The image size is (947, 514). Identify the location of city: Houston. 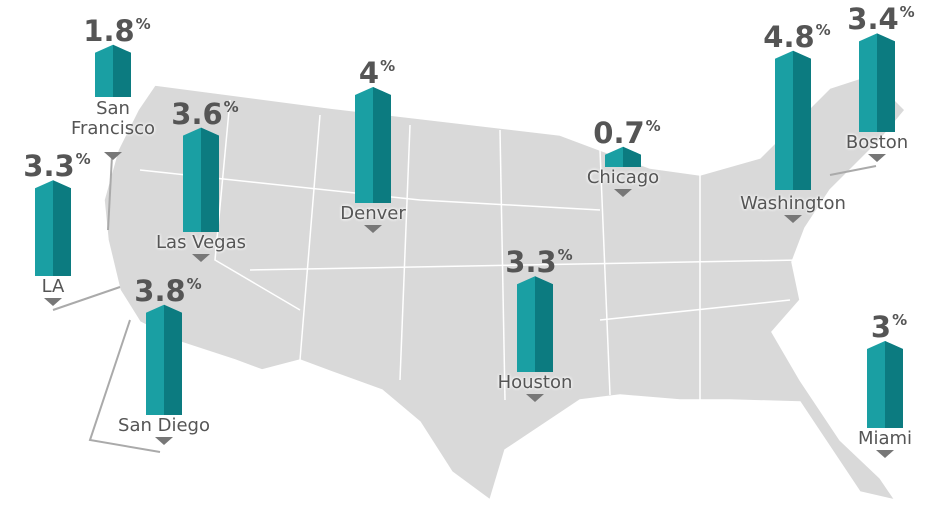
(535, 382).